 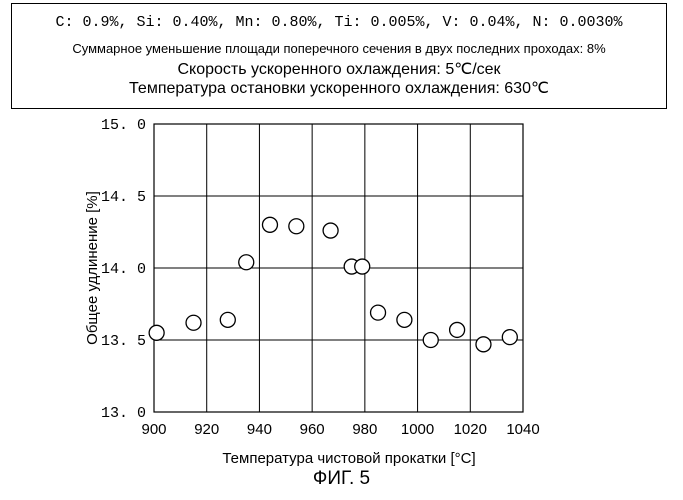 What do you see at coordinates (522, 429) in the screenshot?
I see `x-tick-label: 1040` at bounding box center [522, 429].